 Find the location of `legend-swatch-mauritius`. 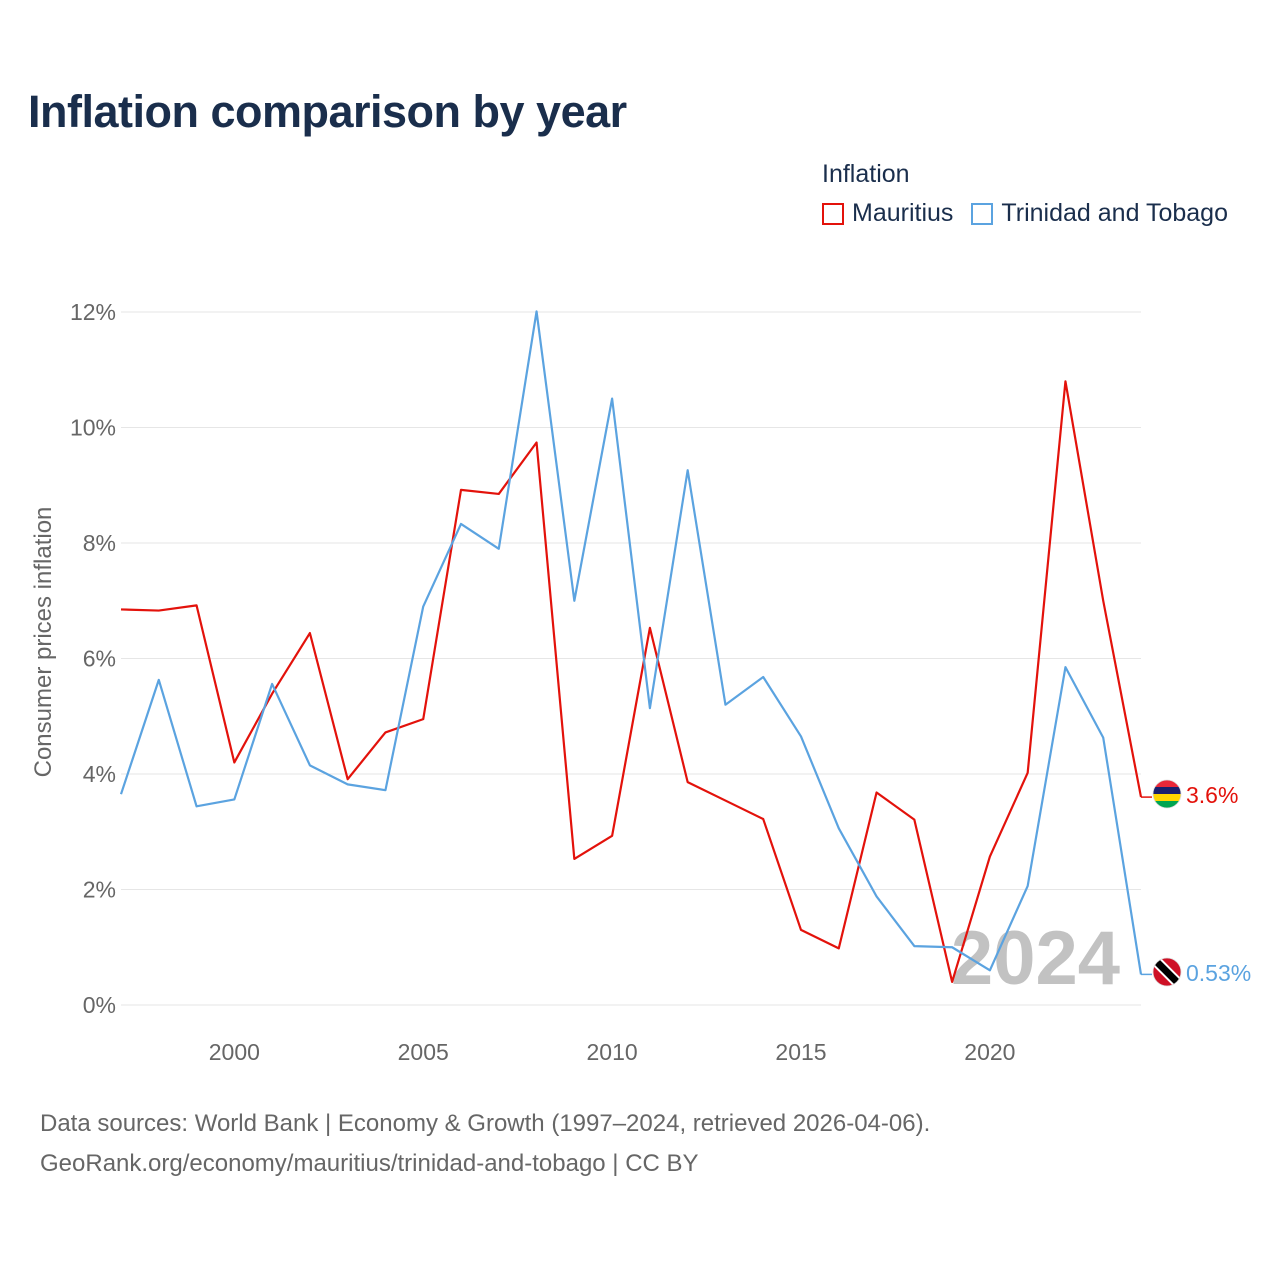

legend-swatch-mauritius is located at coordinates (833, 213).